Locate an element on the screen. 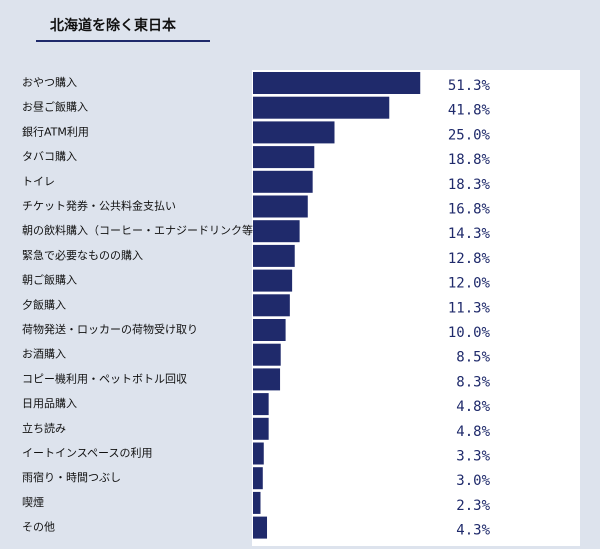 The height and width of the screenshot is (549, 600). category-label: 朝ご飯購入 is located at coordinates (49, 280).